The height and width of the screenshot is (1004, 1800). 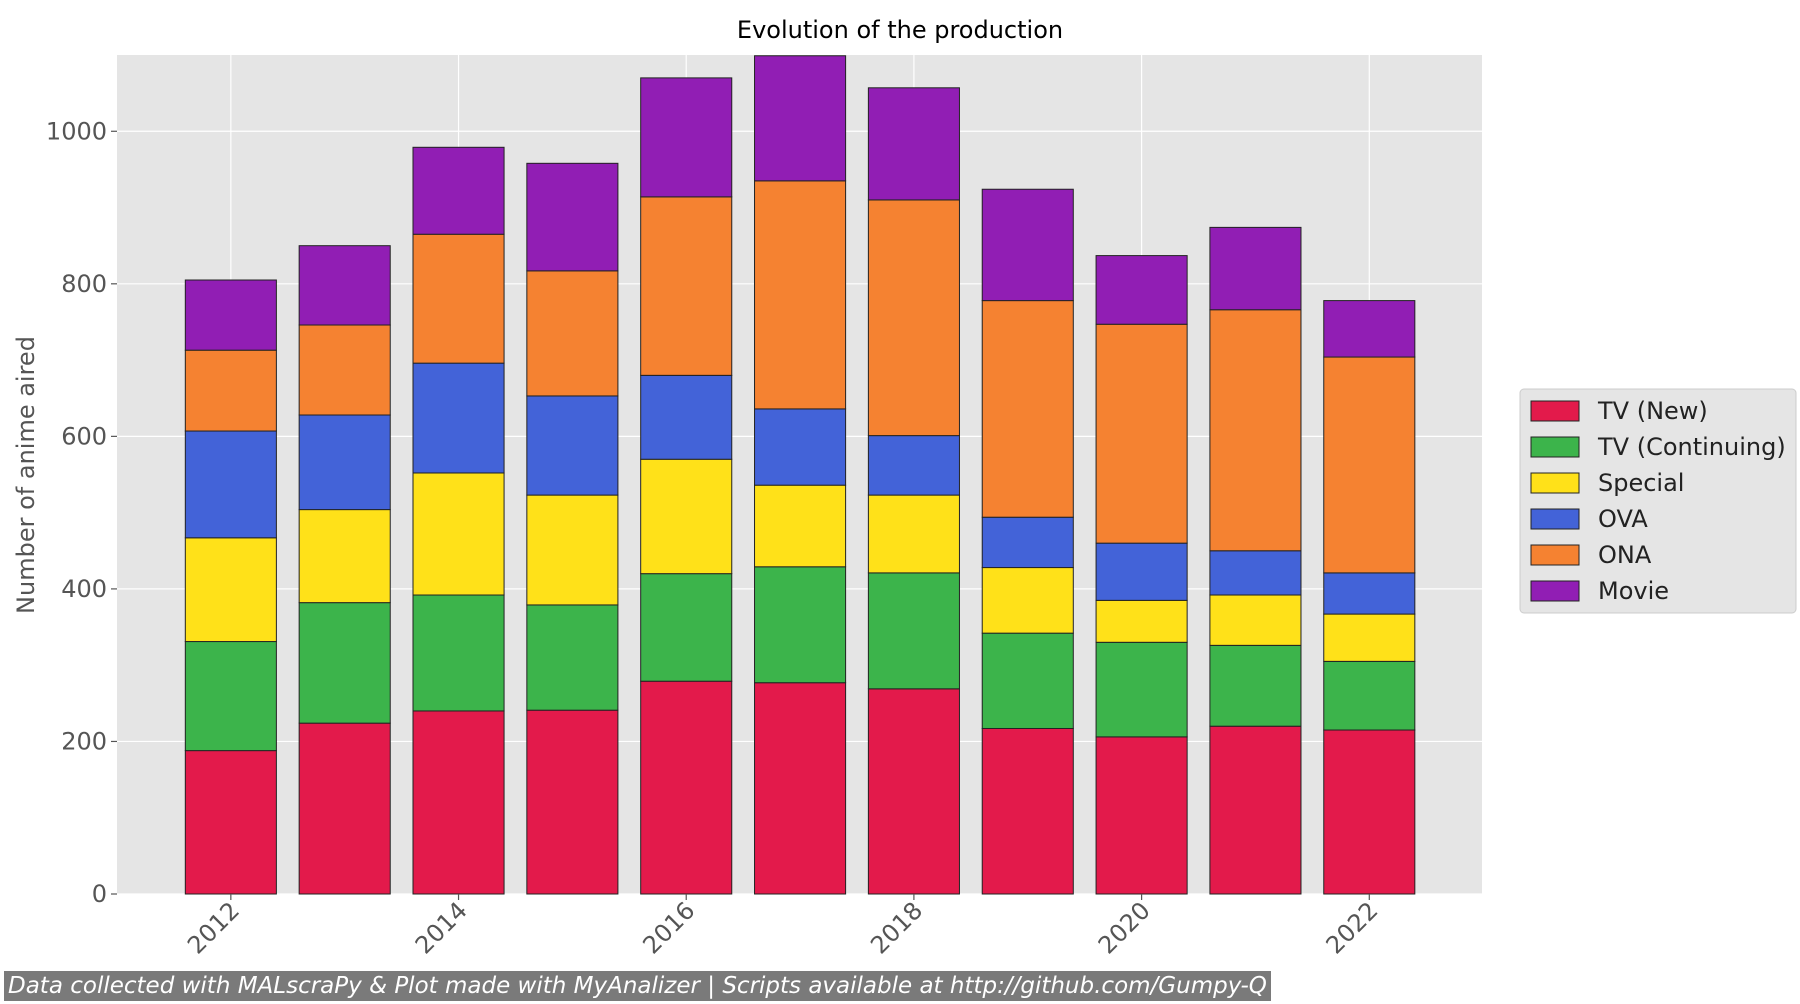 I want to click on bar-tv-continuing-2015, so click(x=572, y=657).